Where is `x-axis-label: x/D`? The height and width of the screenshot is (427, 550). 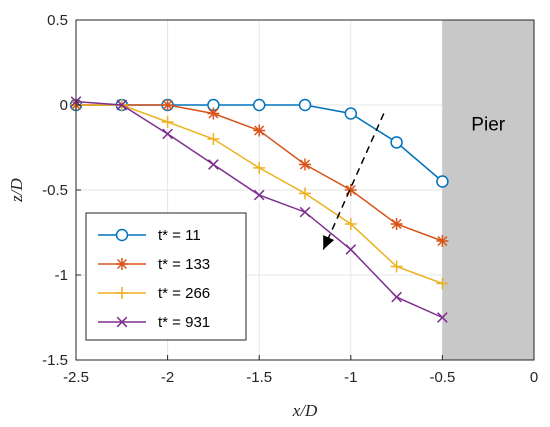 x-axis-label: x/D is located at coordinates (305, 410).